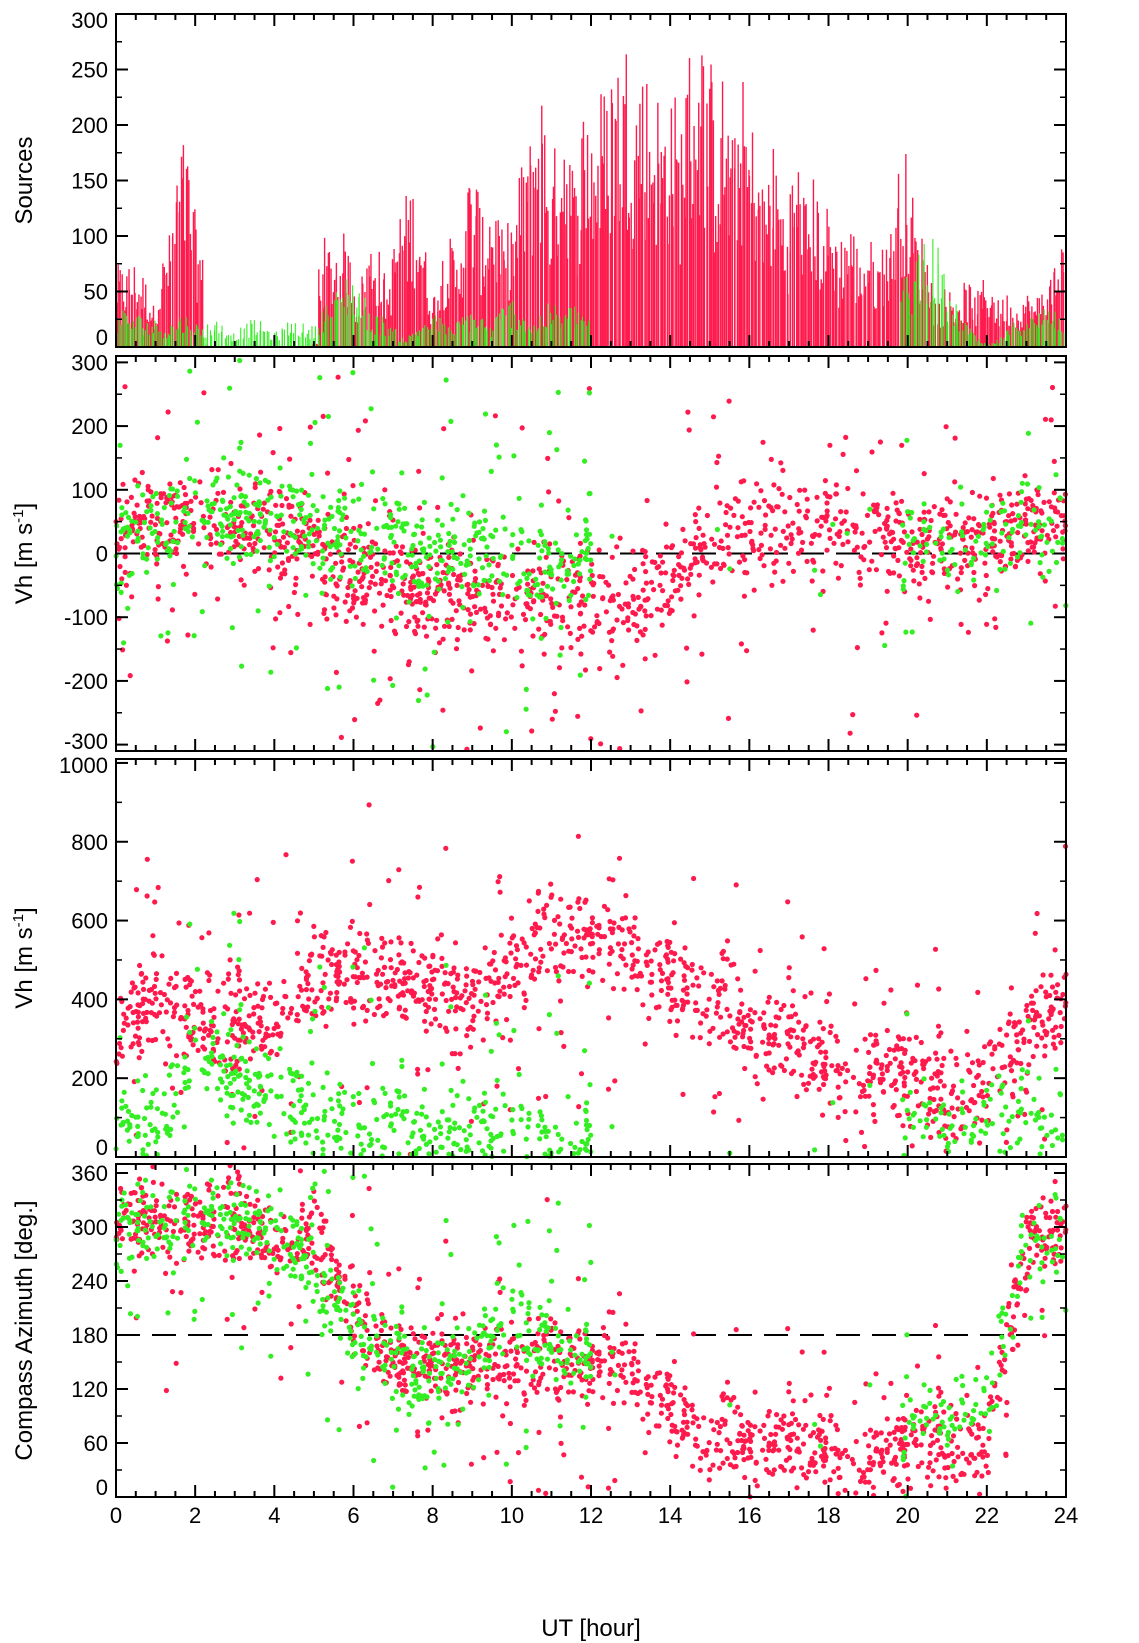 The image size is (1139, 1643). Describe the element at coordinates (86, 681) in the screenshot. I see `y-tick-label: -200` at that location.